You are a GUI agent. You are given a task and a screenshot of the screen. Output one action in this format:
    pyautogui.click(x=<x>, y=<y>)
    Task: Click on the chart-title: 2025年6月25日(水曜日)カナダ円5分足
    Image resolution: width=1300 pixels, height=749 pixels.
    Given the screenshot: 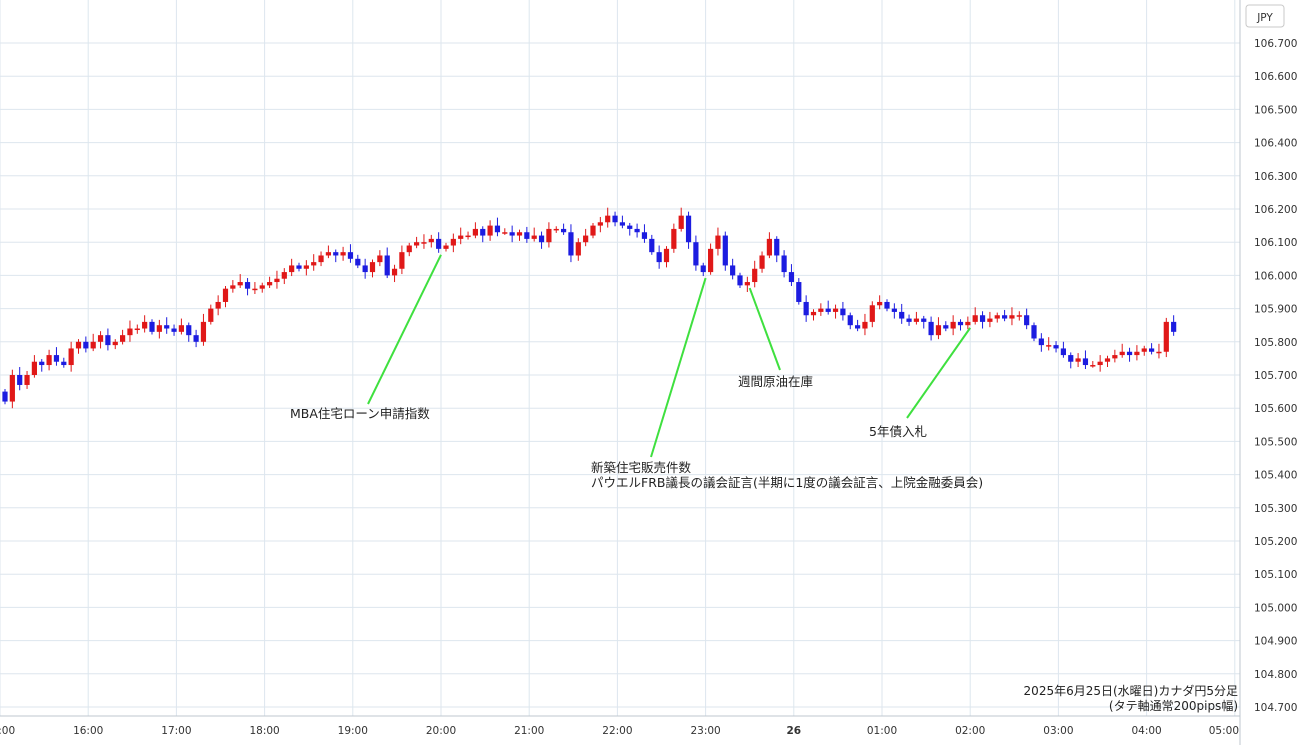 What is the action you would take?
    pyautogui.click(x=1131, y=690)
    